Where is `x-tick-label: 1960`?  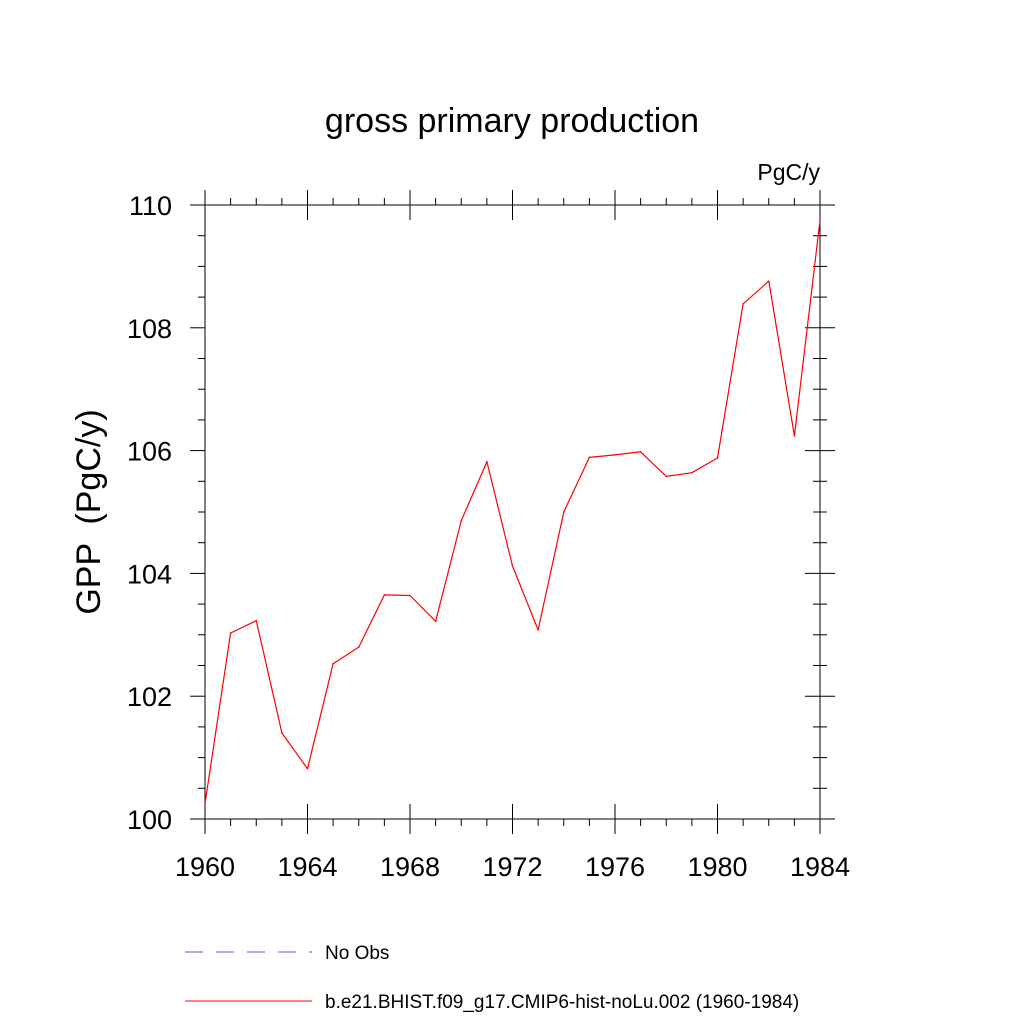
x-tick-label: 1960 is located at coordinates (205, 867).